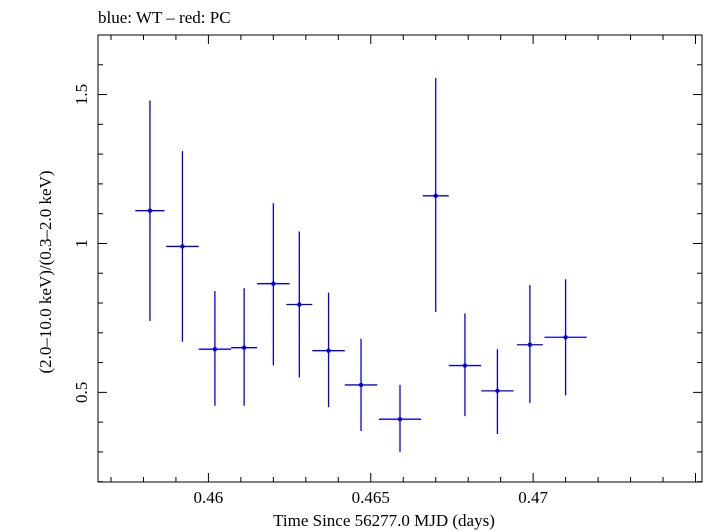  I want to click on x-tick-label: 0.465, so click(371, 497).